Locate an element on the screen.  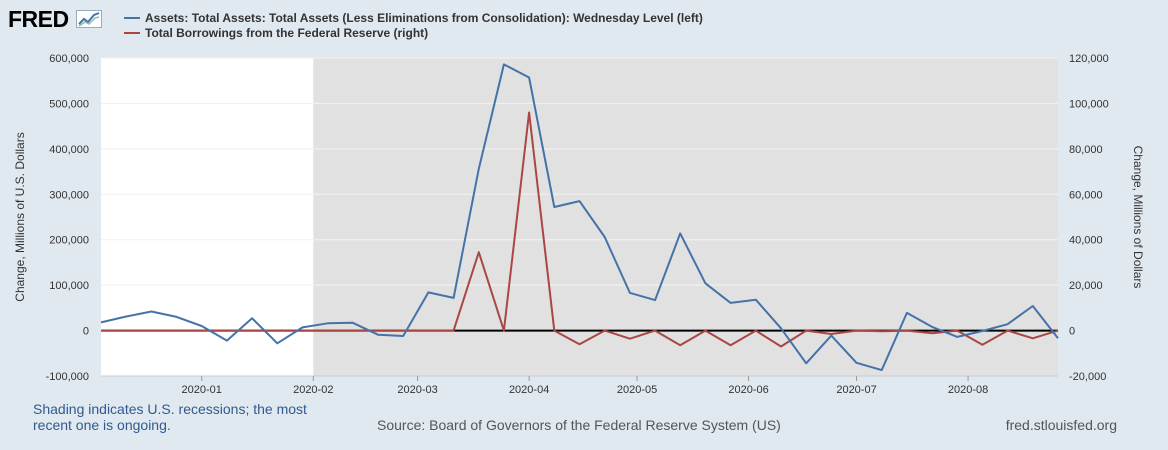
legend-swatch-assets is located at coordinates (132, 17).